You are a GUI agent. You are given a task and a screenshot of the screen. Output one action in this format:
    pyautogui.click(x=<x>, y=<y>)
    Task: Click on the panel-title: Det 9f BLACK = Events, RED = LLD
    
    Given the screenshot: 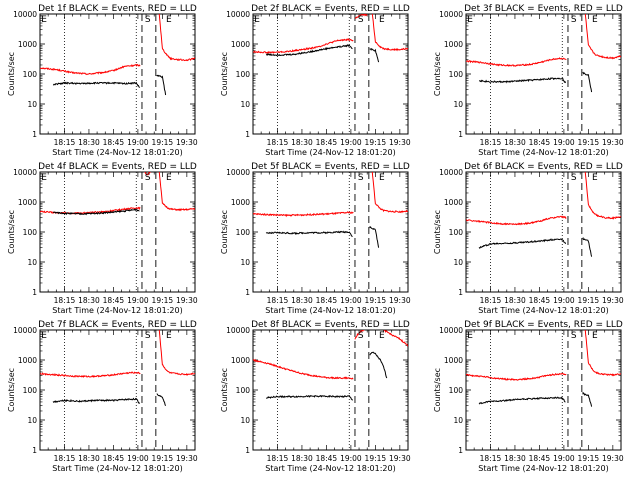 What is the action you would take?
    pyautogui.click(x=543, y=325)
    